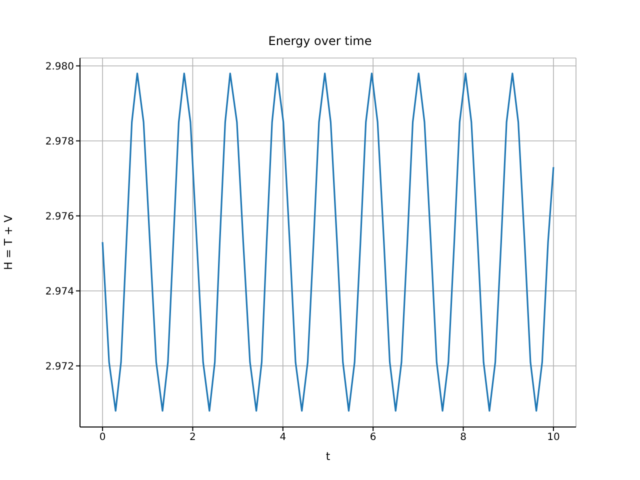  What do you see at coordinates (373, 438) in the screenshot?
I see `x-tick-label: 6` at bounding box center [373, 438].